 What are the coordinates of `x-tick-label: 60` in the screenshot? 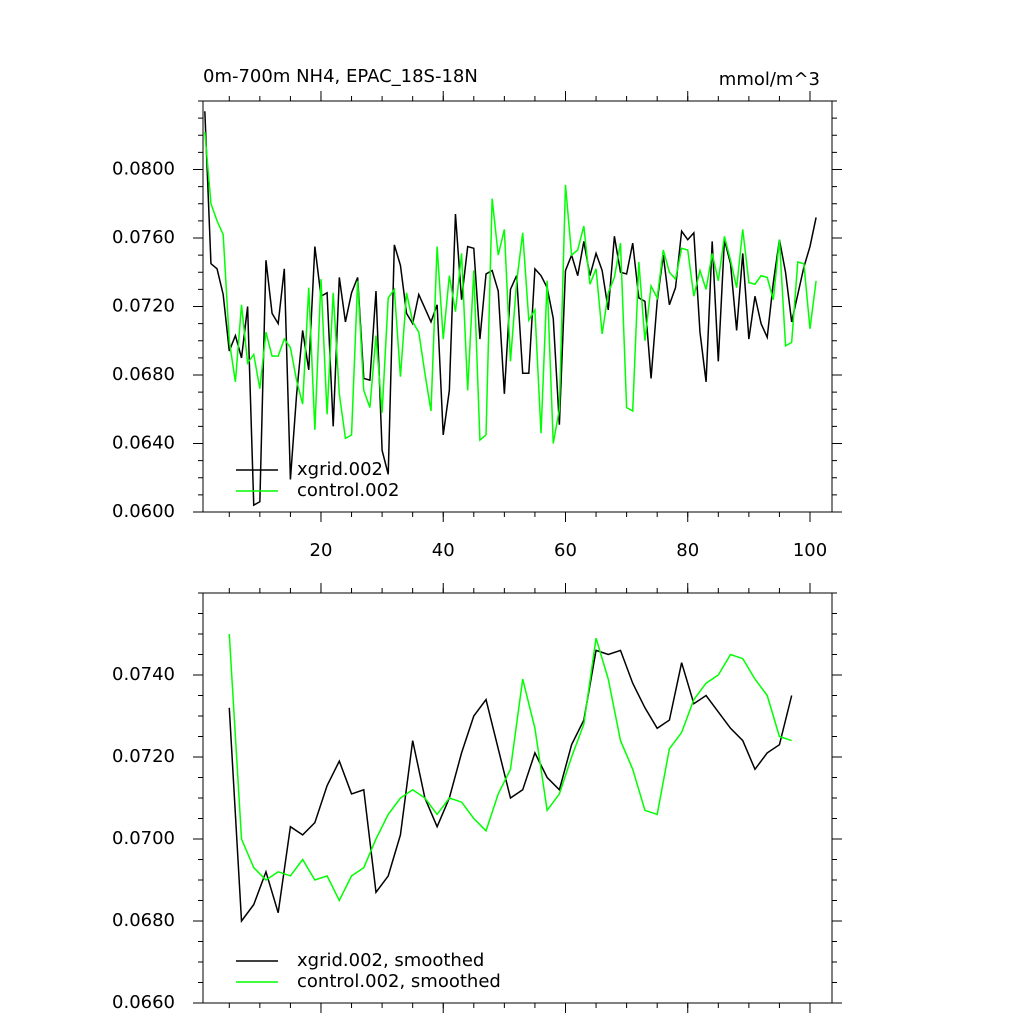 It's located at (565, 550).